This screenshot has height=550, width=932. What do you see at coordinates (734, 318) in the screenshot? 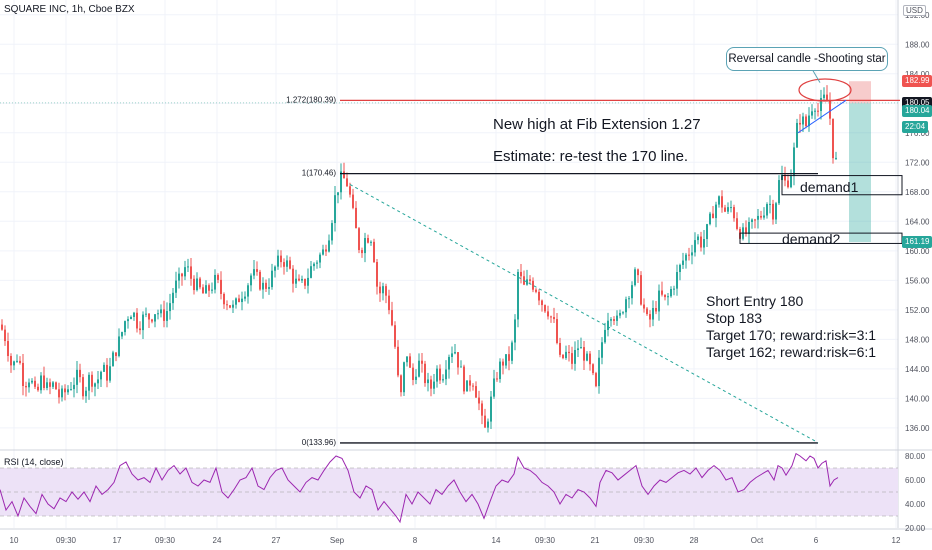
I see `plan-stop: Stop 183` at bounding box center [734, 318].